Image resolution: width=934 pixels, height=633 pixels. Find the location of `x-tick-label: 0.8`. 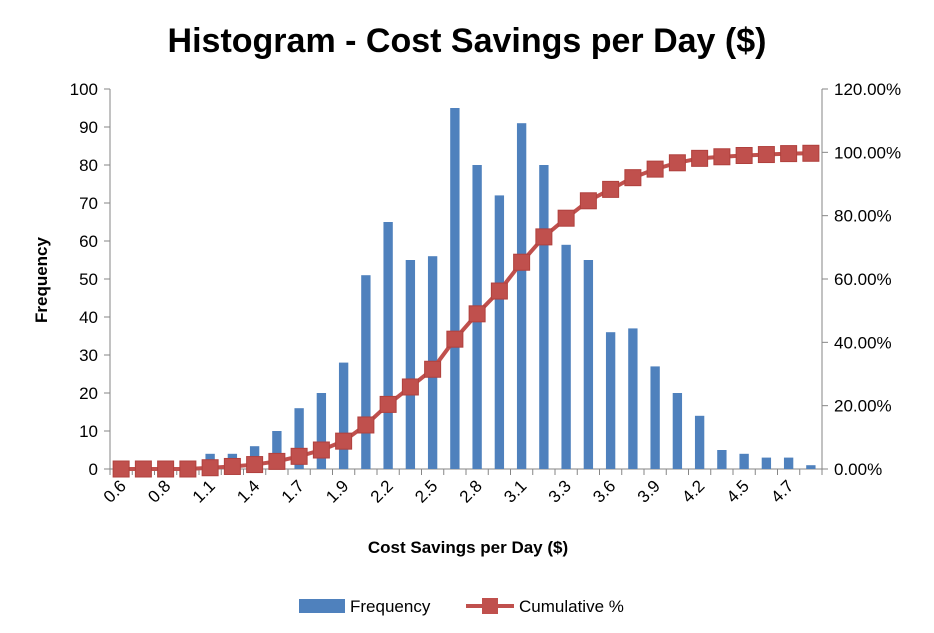

x-tick-label: 0.8 is located at coordinates (159, 491).